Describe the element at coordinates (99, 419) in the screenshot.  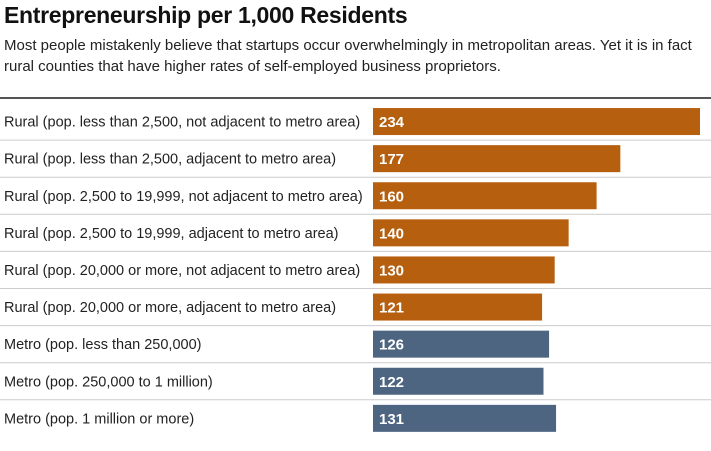
I see `category-label: Metro (pop. 1 million or more)` at that location.